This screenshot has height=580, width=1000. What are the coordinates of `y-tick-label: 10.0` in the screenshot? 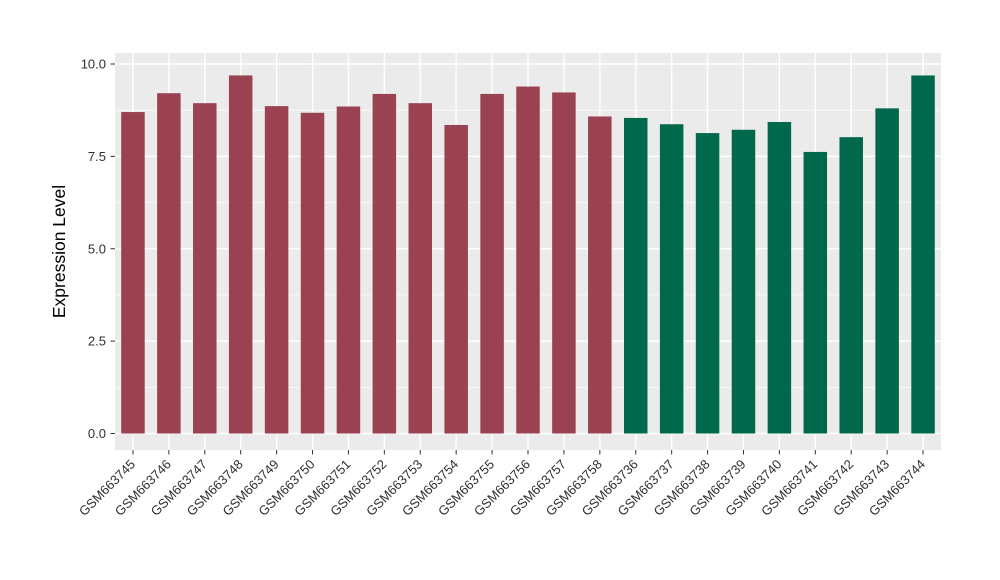 It's located at (93, 64).